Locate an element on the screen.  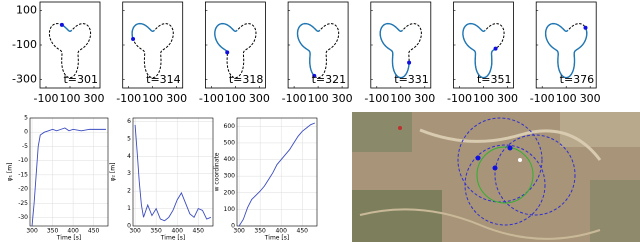
y-tick-label: -15 is located at coordinates (23, 174).